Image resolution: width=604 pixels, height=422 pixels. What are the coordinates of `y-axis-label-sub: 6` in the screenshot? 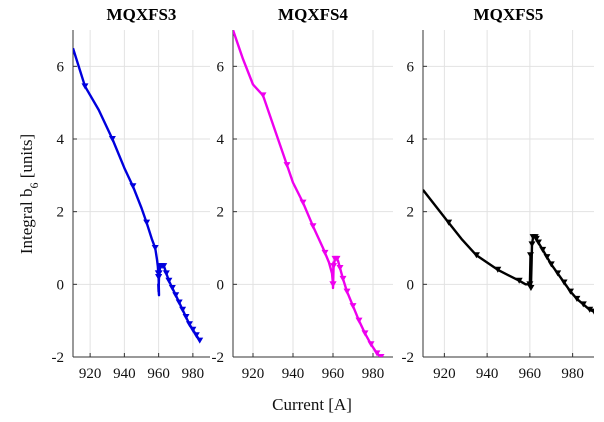 It's located at (34, 186).